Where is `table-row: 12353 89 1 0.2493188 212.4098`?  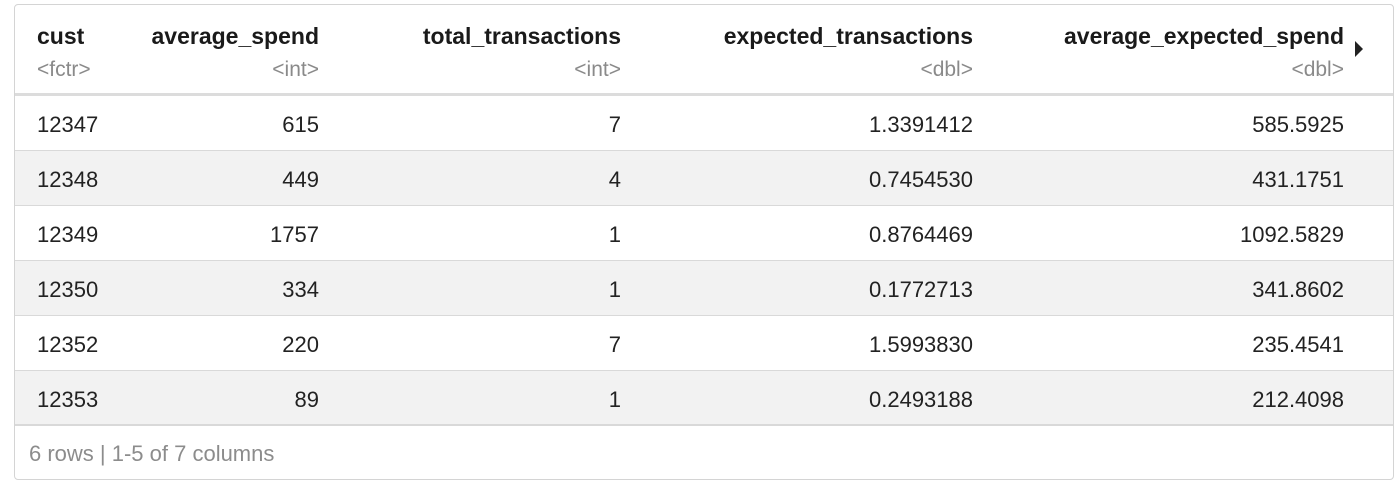 table-row: 12353 89 1 0.2493188 212.4098 is located at coordinates (704, 398).